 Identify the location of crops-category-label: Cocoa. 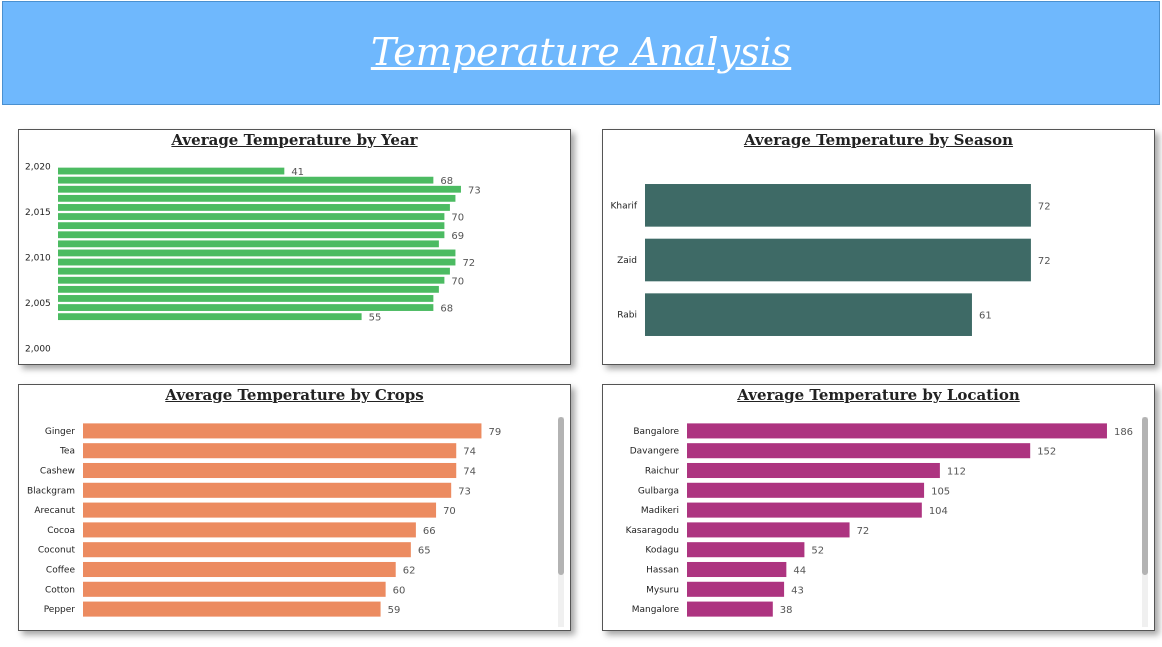
(61, 531).